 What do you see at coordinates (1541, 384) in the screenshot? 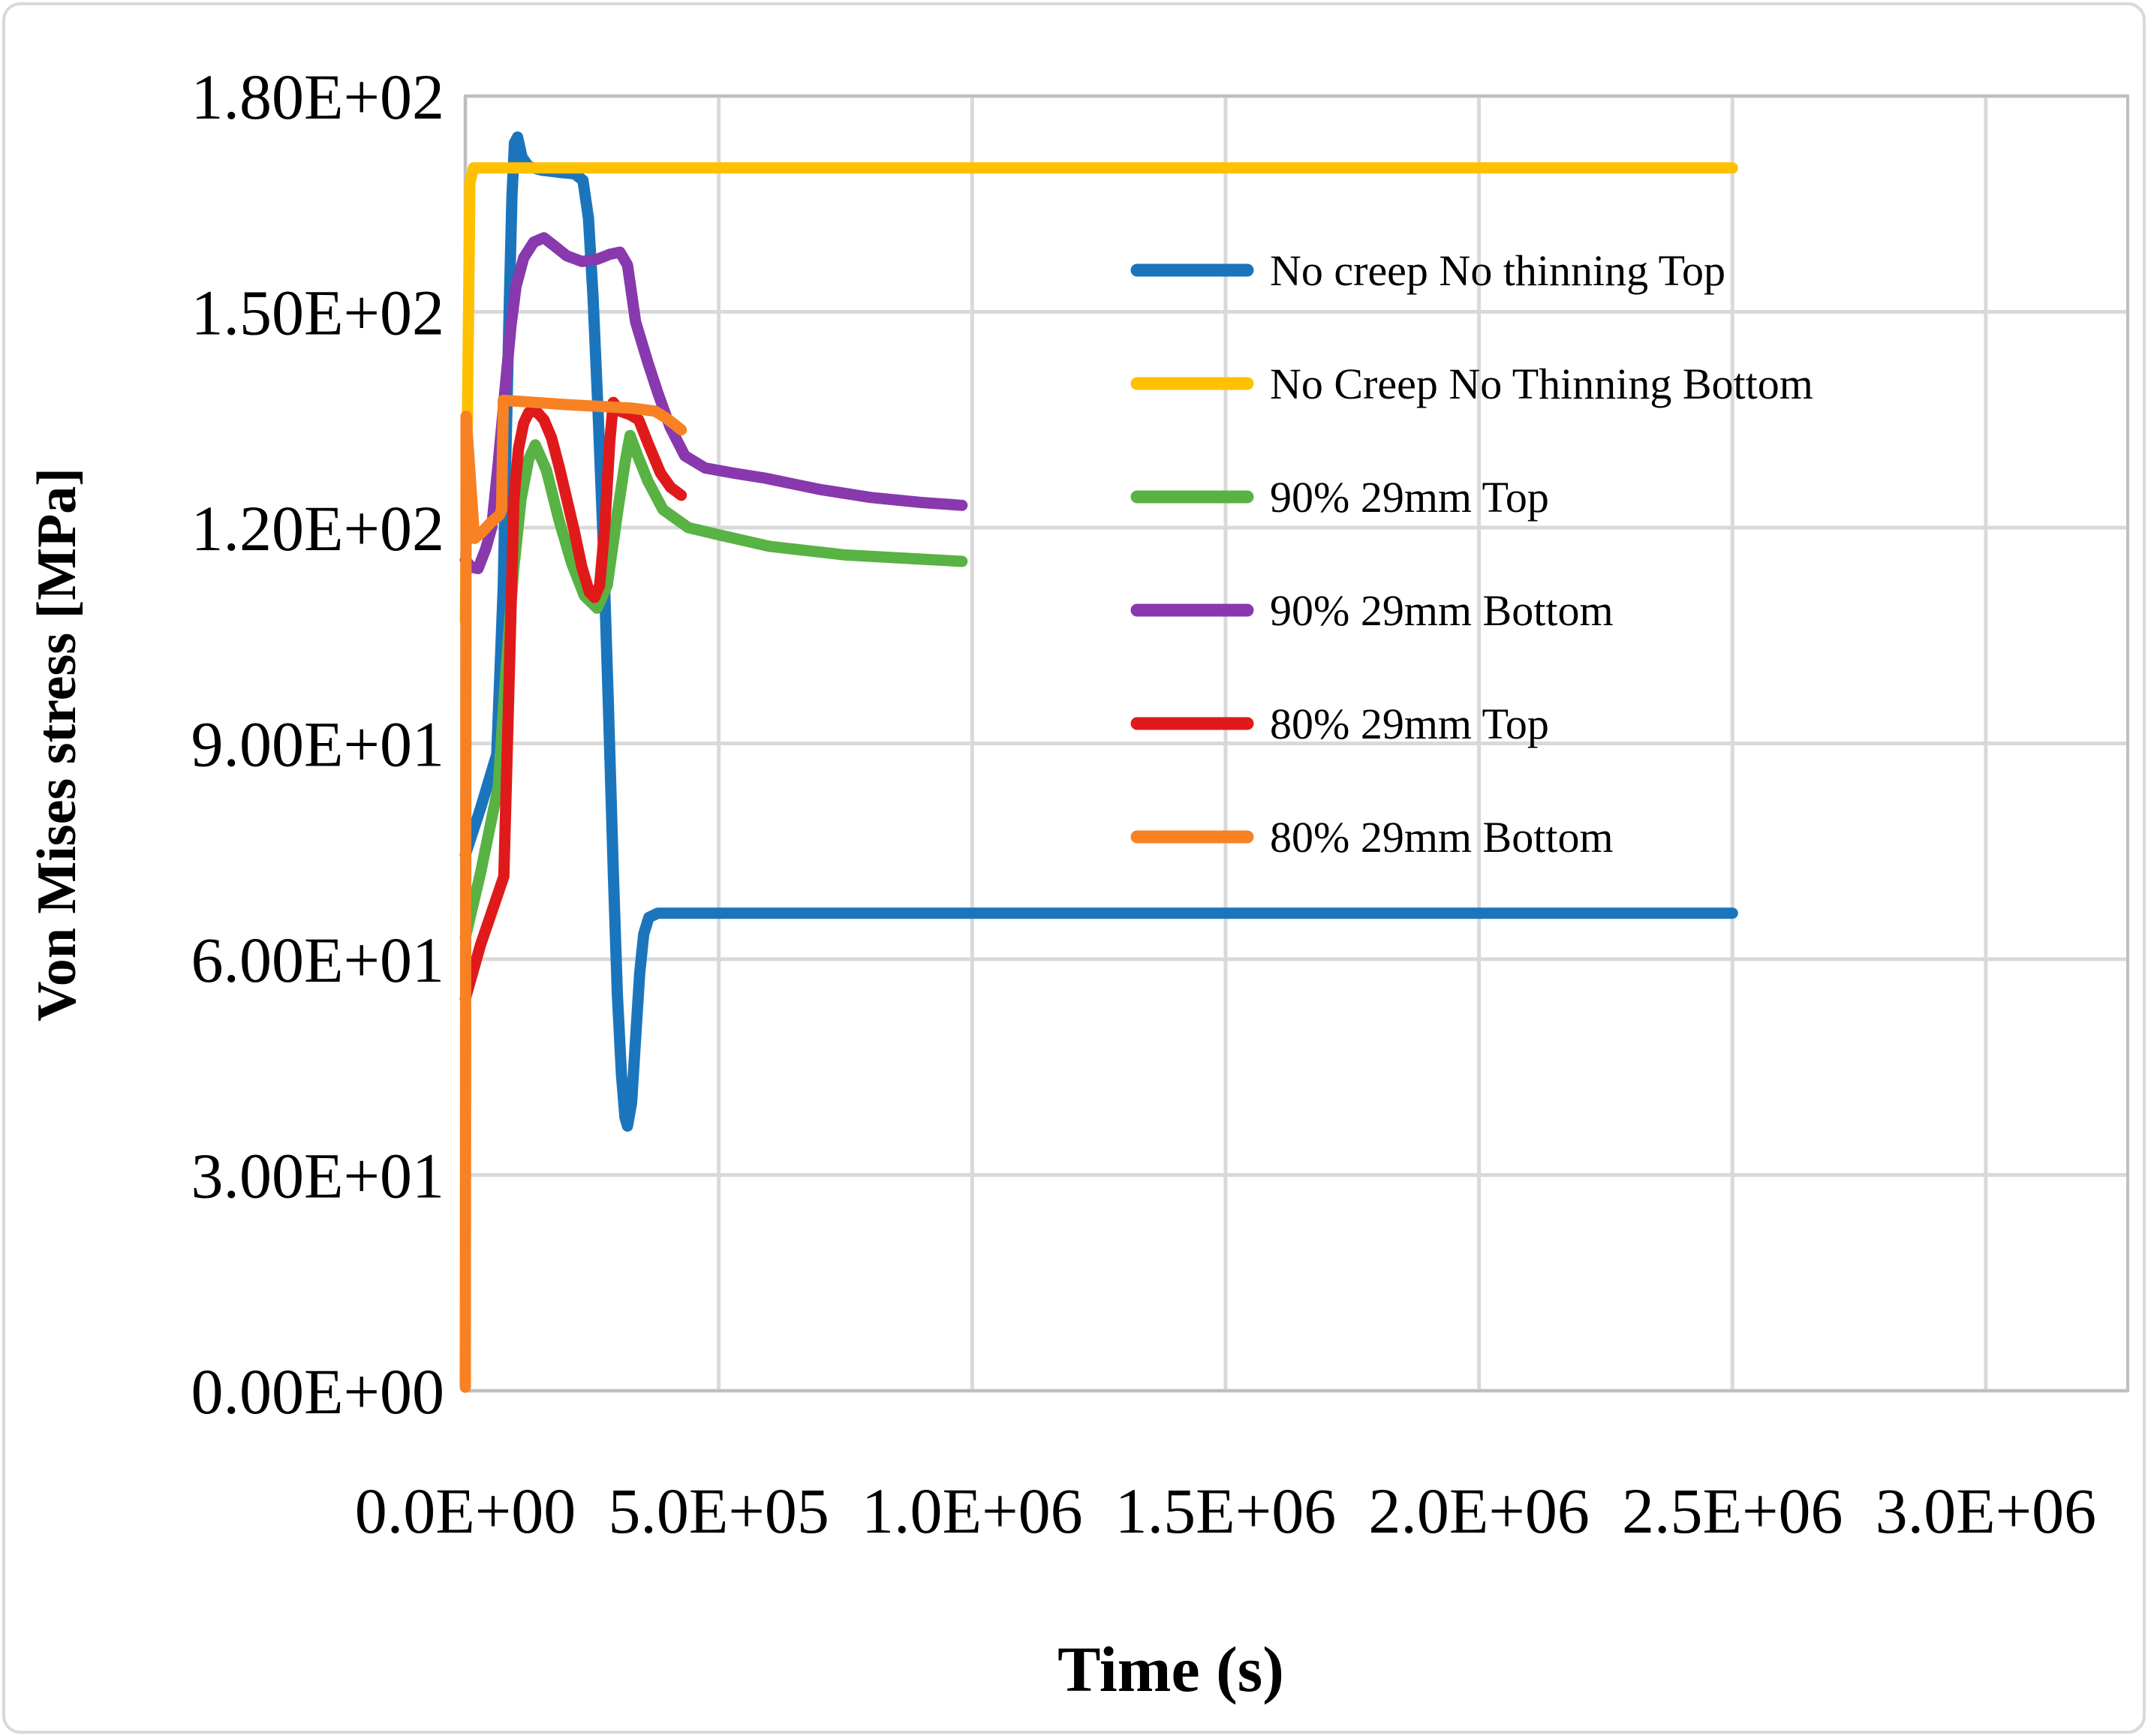
I see `legend-label: No Creep No Thinning Bottom` at bounding box center [1541, 384].